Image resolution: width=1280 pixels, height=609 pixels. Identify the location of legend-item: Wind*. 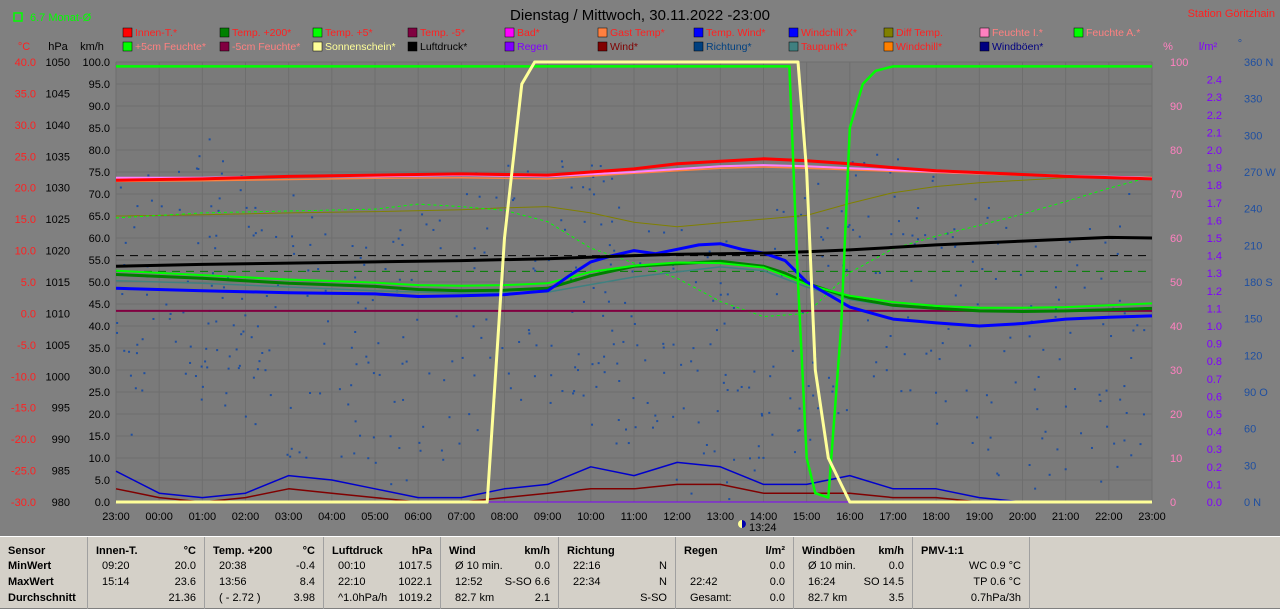
(617, 47).